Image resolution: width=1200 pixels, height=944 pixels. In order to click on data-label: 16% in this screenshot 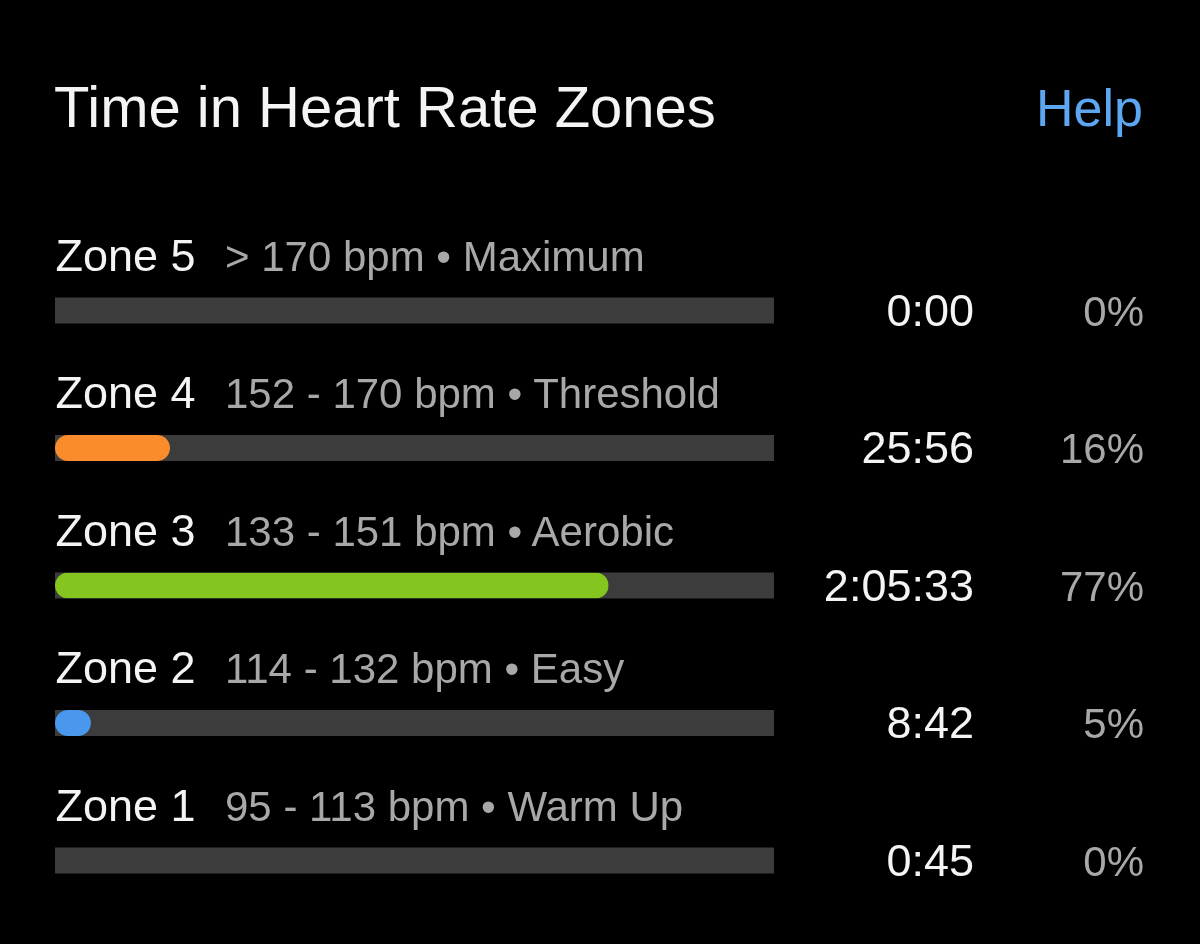, I will do `click(1101, 448)`.